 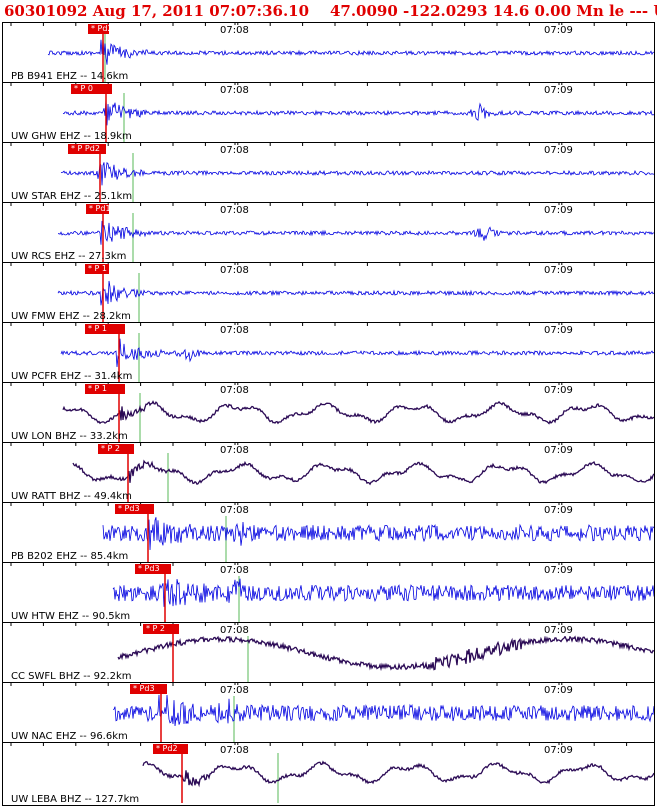 I want to click on pick-flag: * Pd1, so click(x=98, y=209).